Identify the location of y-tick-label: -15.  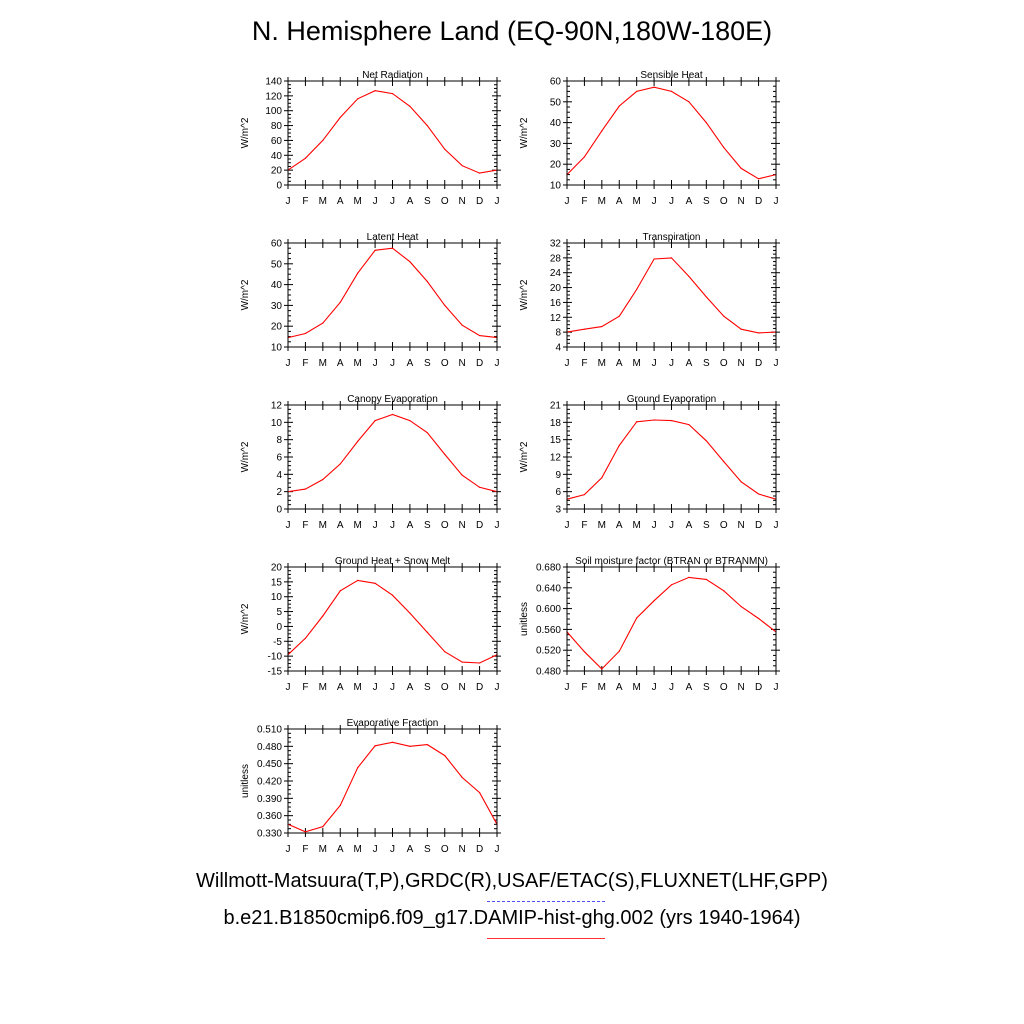
(275, 672).